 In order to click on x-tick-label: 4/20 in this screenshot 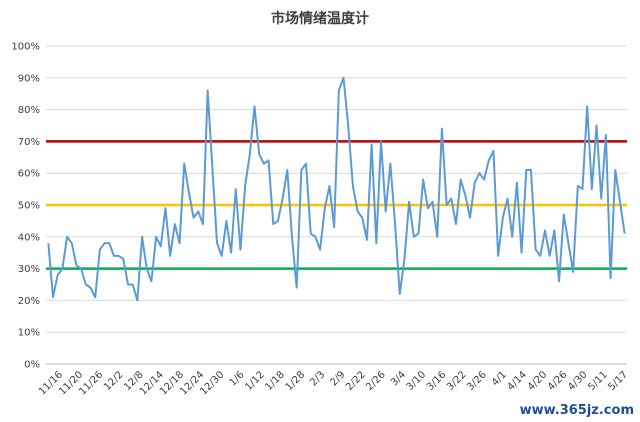, I will do `click(538, 381)`.